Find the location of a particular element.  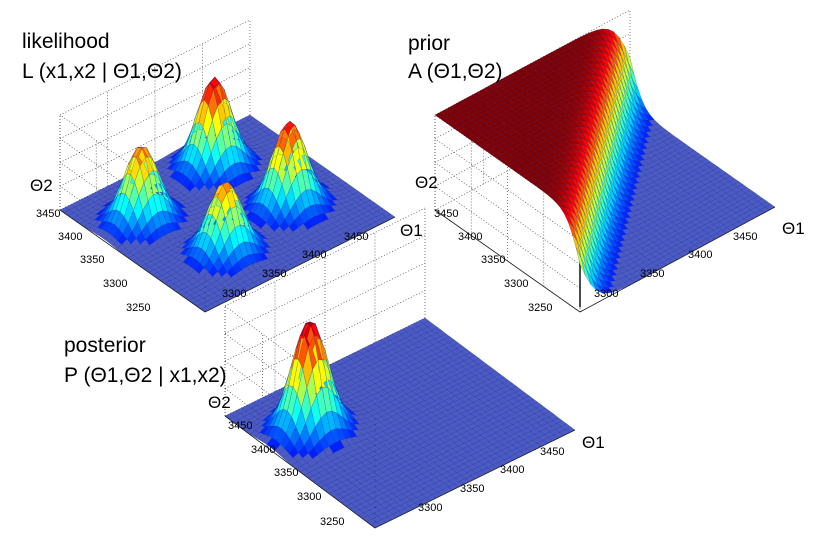

posterior-xtick-3350: 3350 is located at coordinates (472, 489).